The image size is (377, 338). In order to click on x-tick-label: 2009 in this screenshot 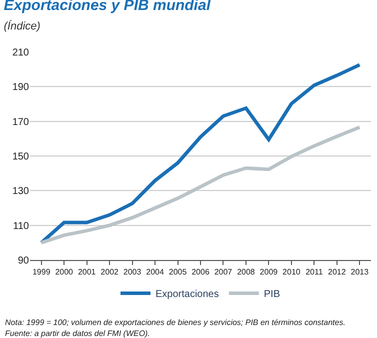, I will do `click(269, 272)`.